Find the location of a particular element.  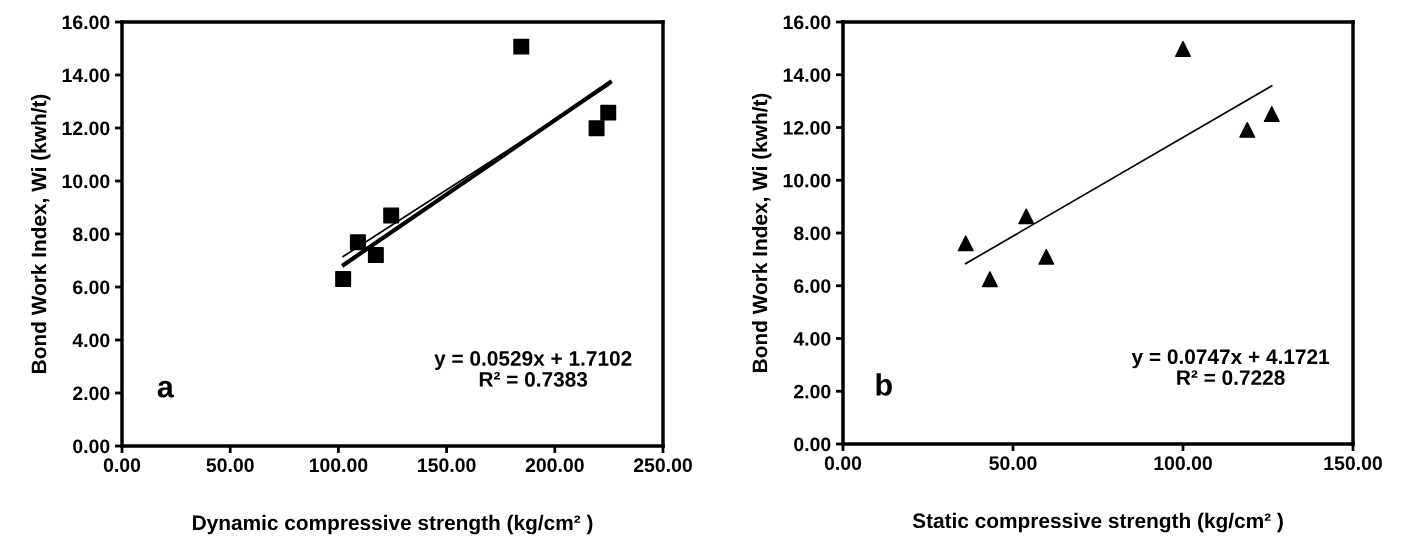

annotation: y = 0.0529x + 1.7102 R² = 0.7383 is located at coordinates (533, 369).